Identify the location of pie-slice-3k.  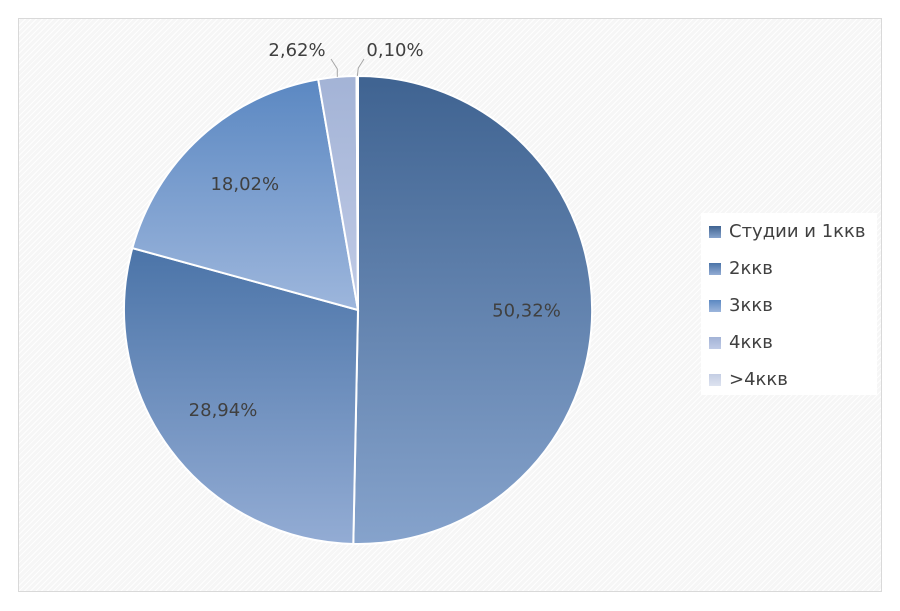
(245, 195).